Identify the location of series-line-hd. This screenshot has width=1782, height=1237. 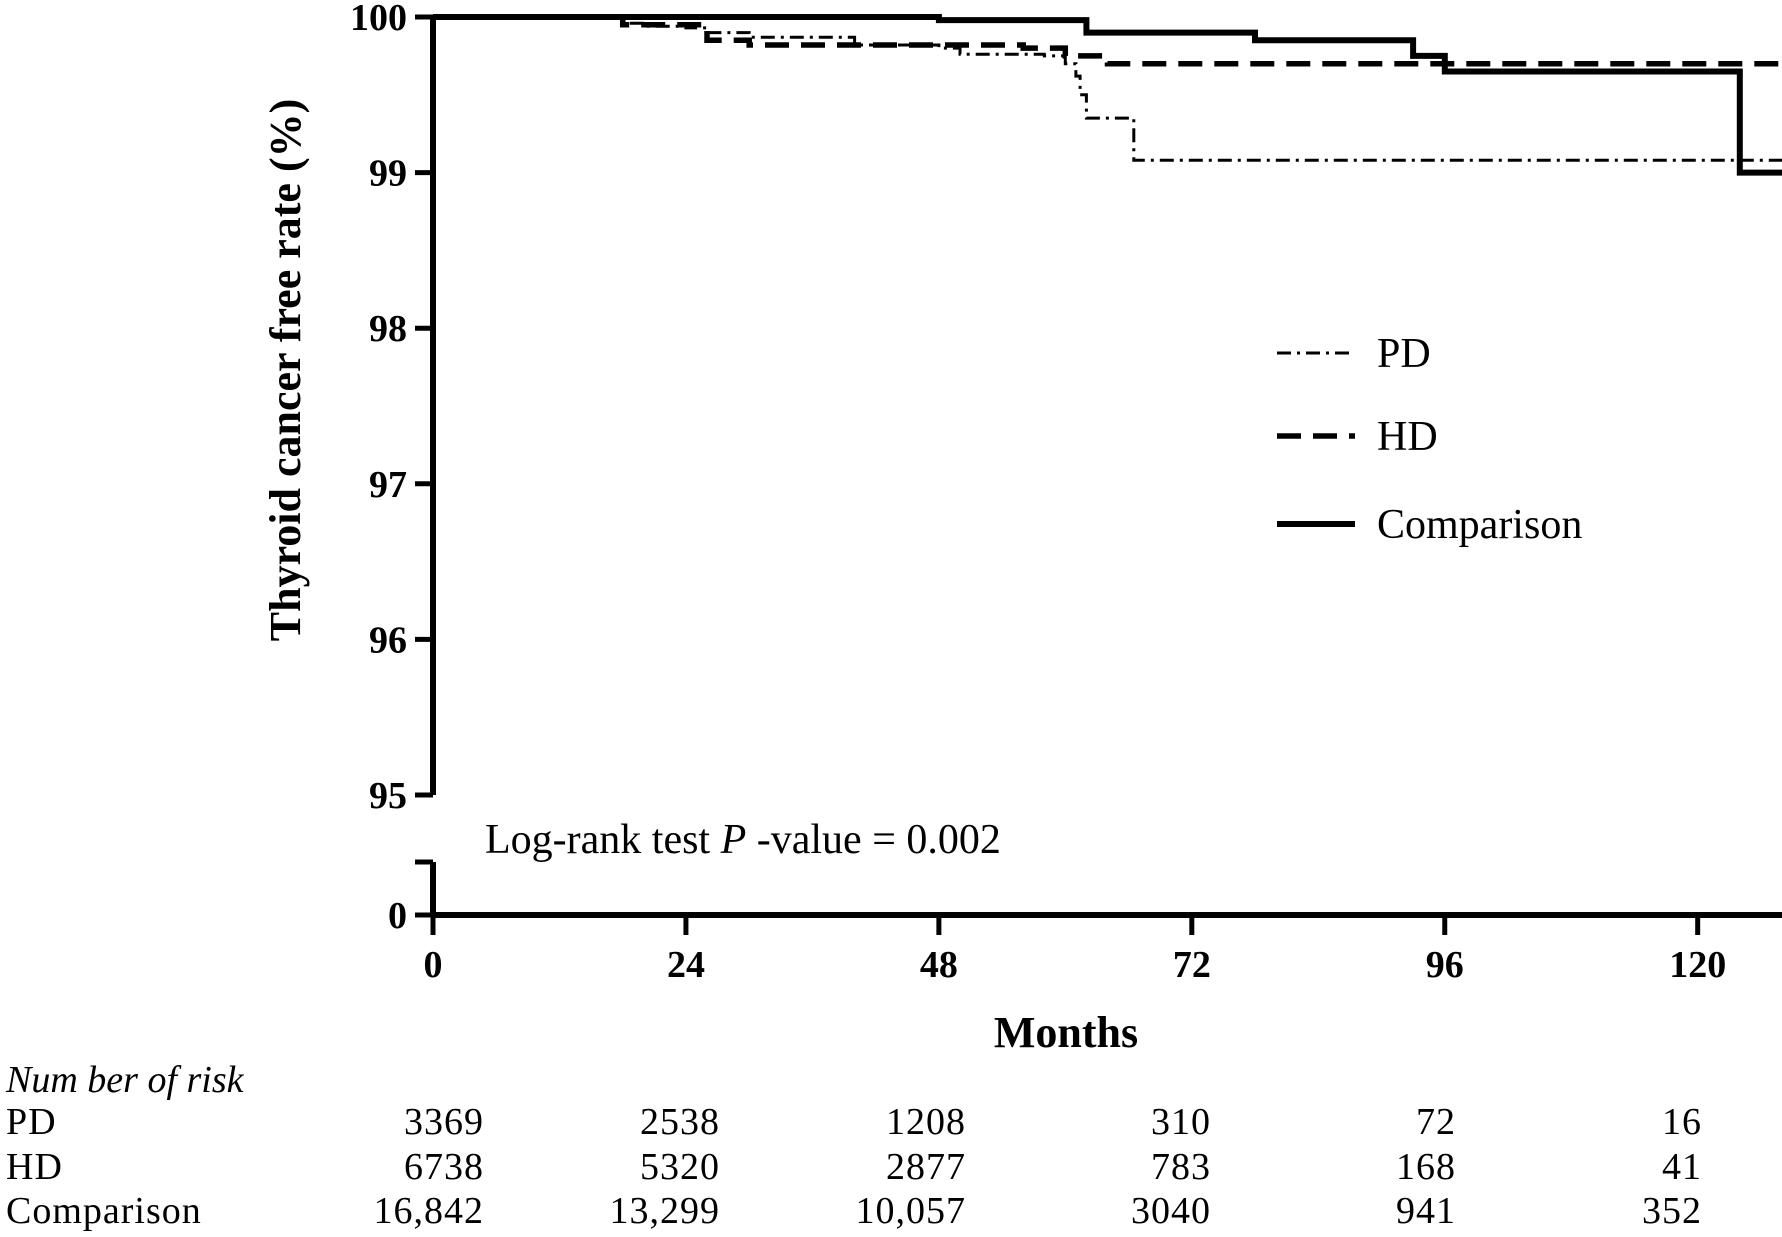
(1107, 40).